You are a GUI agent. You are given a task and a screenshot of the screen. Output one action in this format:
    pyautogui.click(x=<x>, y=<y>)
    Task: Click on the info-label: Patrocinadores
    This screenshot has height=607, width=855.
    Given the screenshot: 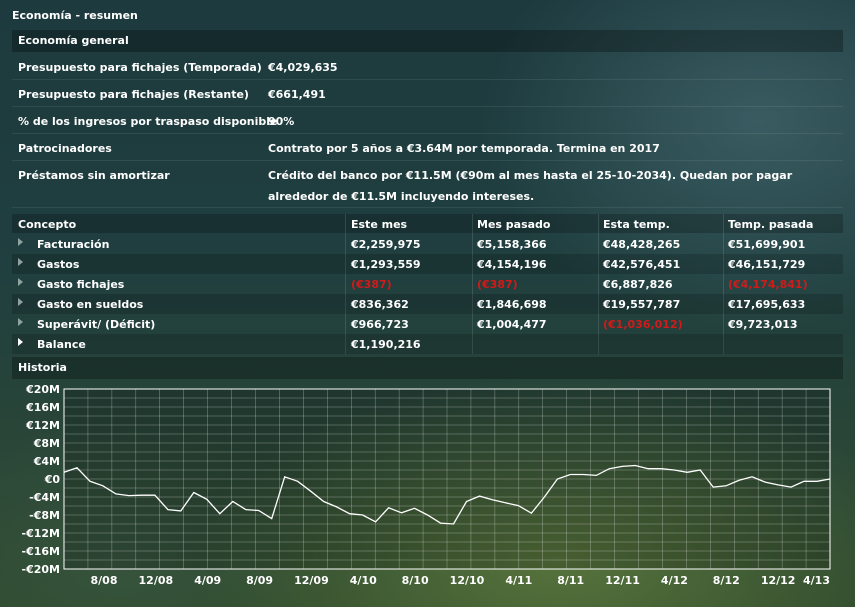 What is the action you would take?
    pyautogui.click(x=65, y=148)
    